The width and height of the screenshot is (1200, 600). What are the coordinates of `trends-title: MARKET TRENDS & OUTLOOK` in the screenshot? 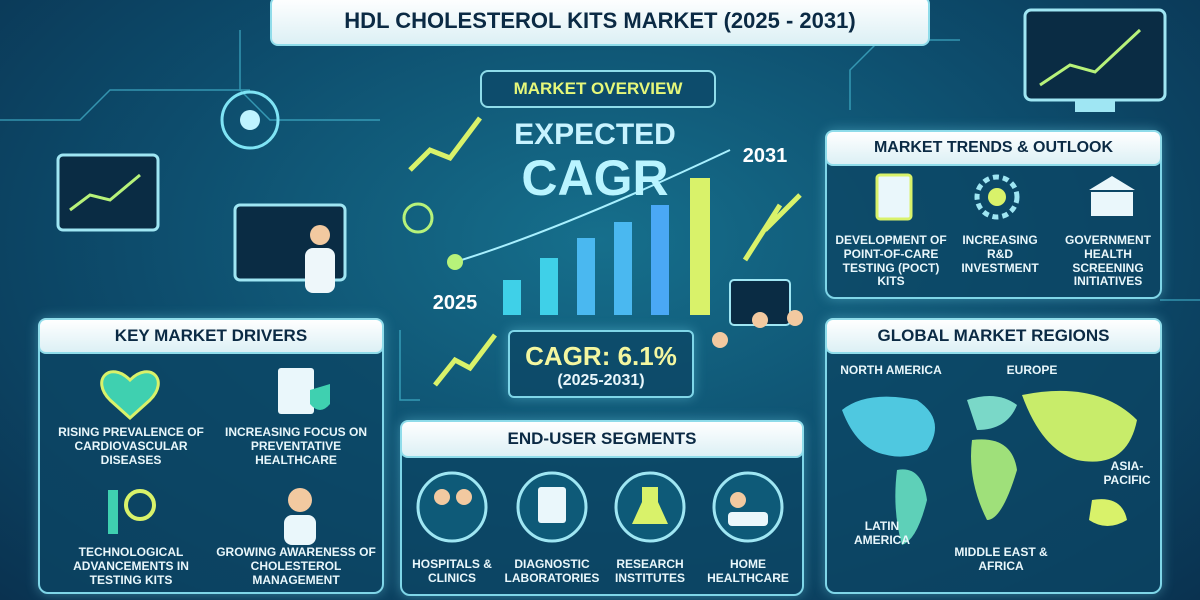 It's located at (993, 147).